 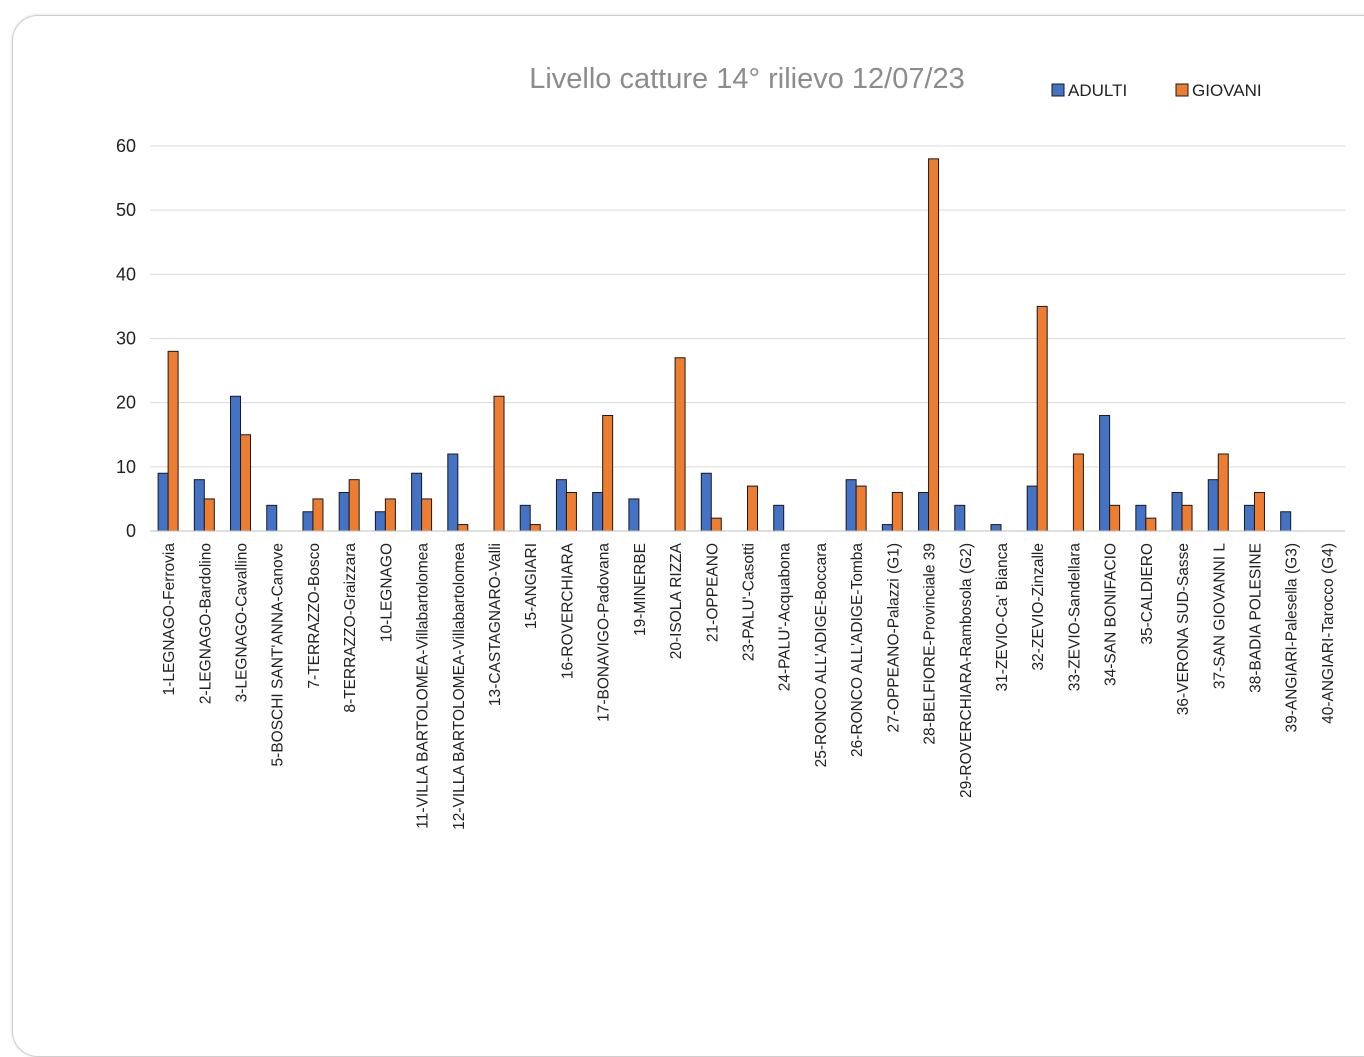 I want to click on y-tick-label: 30, so click(x=126, y=339).